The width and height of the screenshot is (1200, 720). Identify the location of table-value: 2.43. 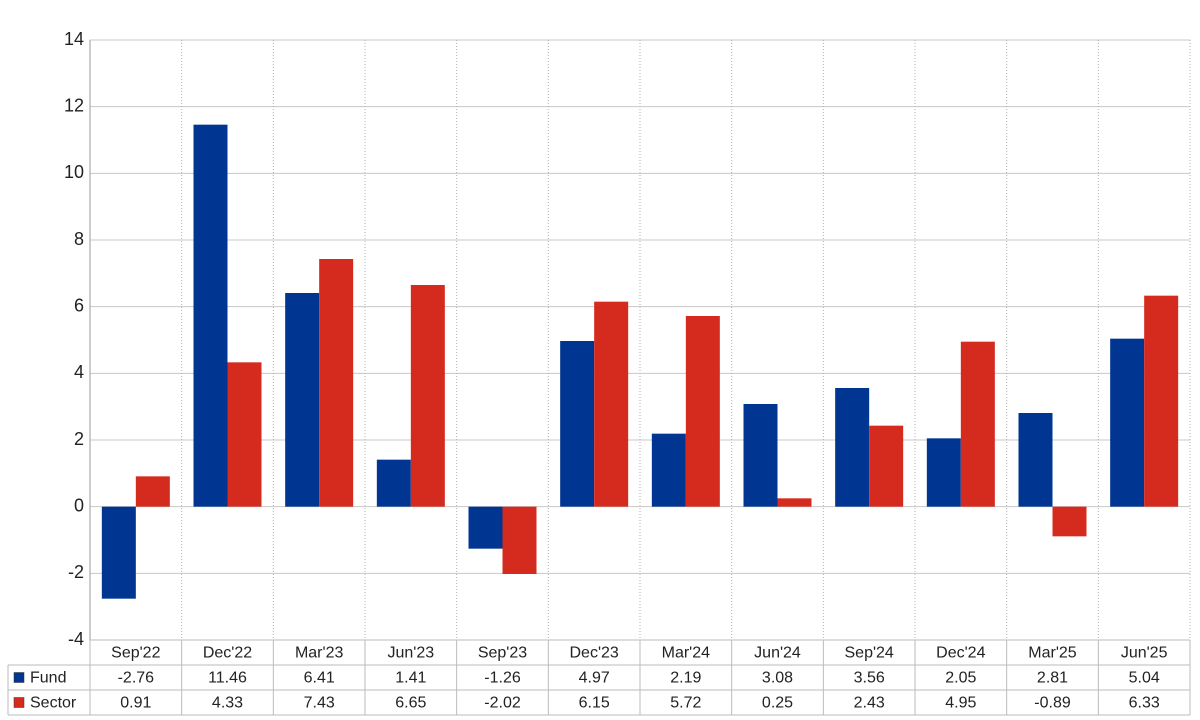
(869, 703).